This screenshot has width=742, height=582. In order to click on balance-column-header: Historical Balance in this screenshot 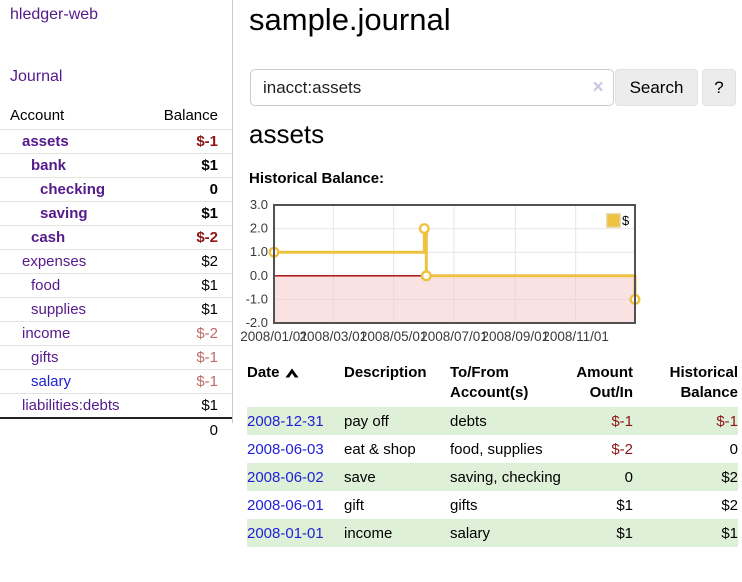, I will do `click(703, 382)`.